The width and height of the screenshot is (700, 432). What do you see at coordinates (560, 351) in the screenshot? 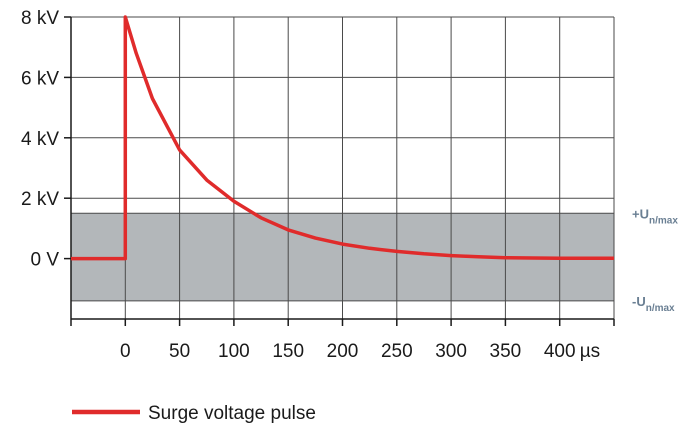
I see `x-tick-label: 400` at bounding box center [560, 351].